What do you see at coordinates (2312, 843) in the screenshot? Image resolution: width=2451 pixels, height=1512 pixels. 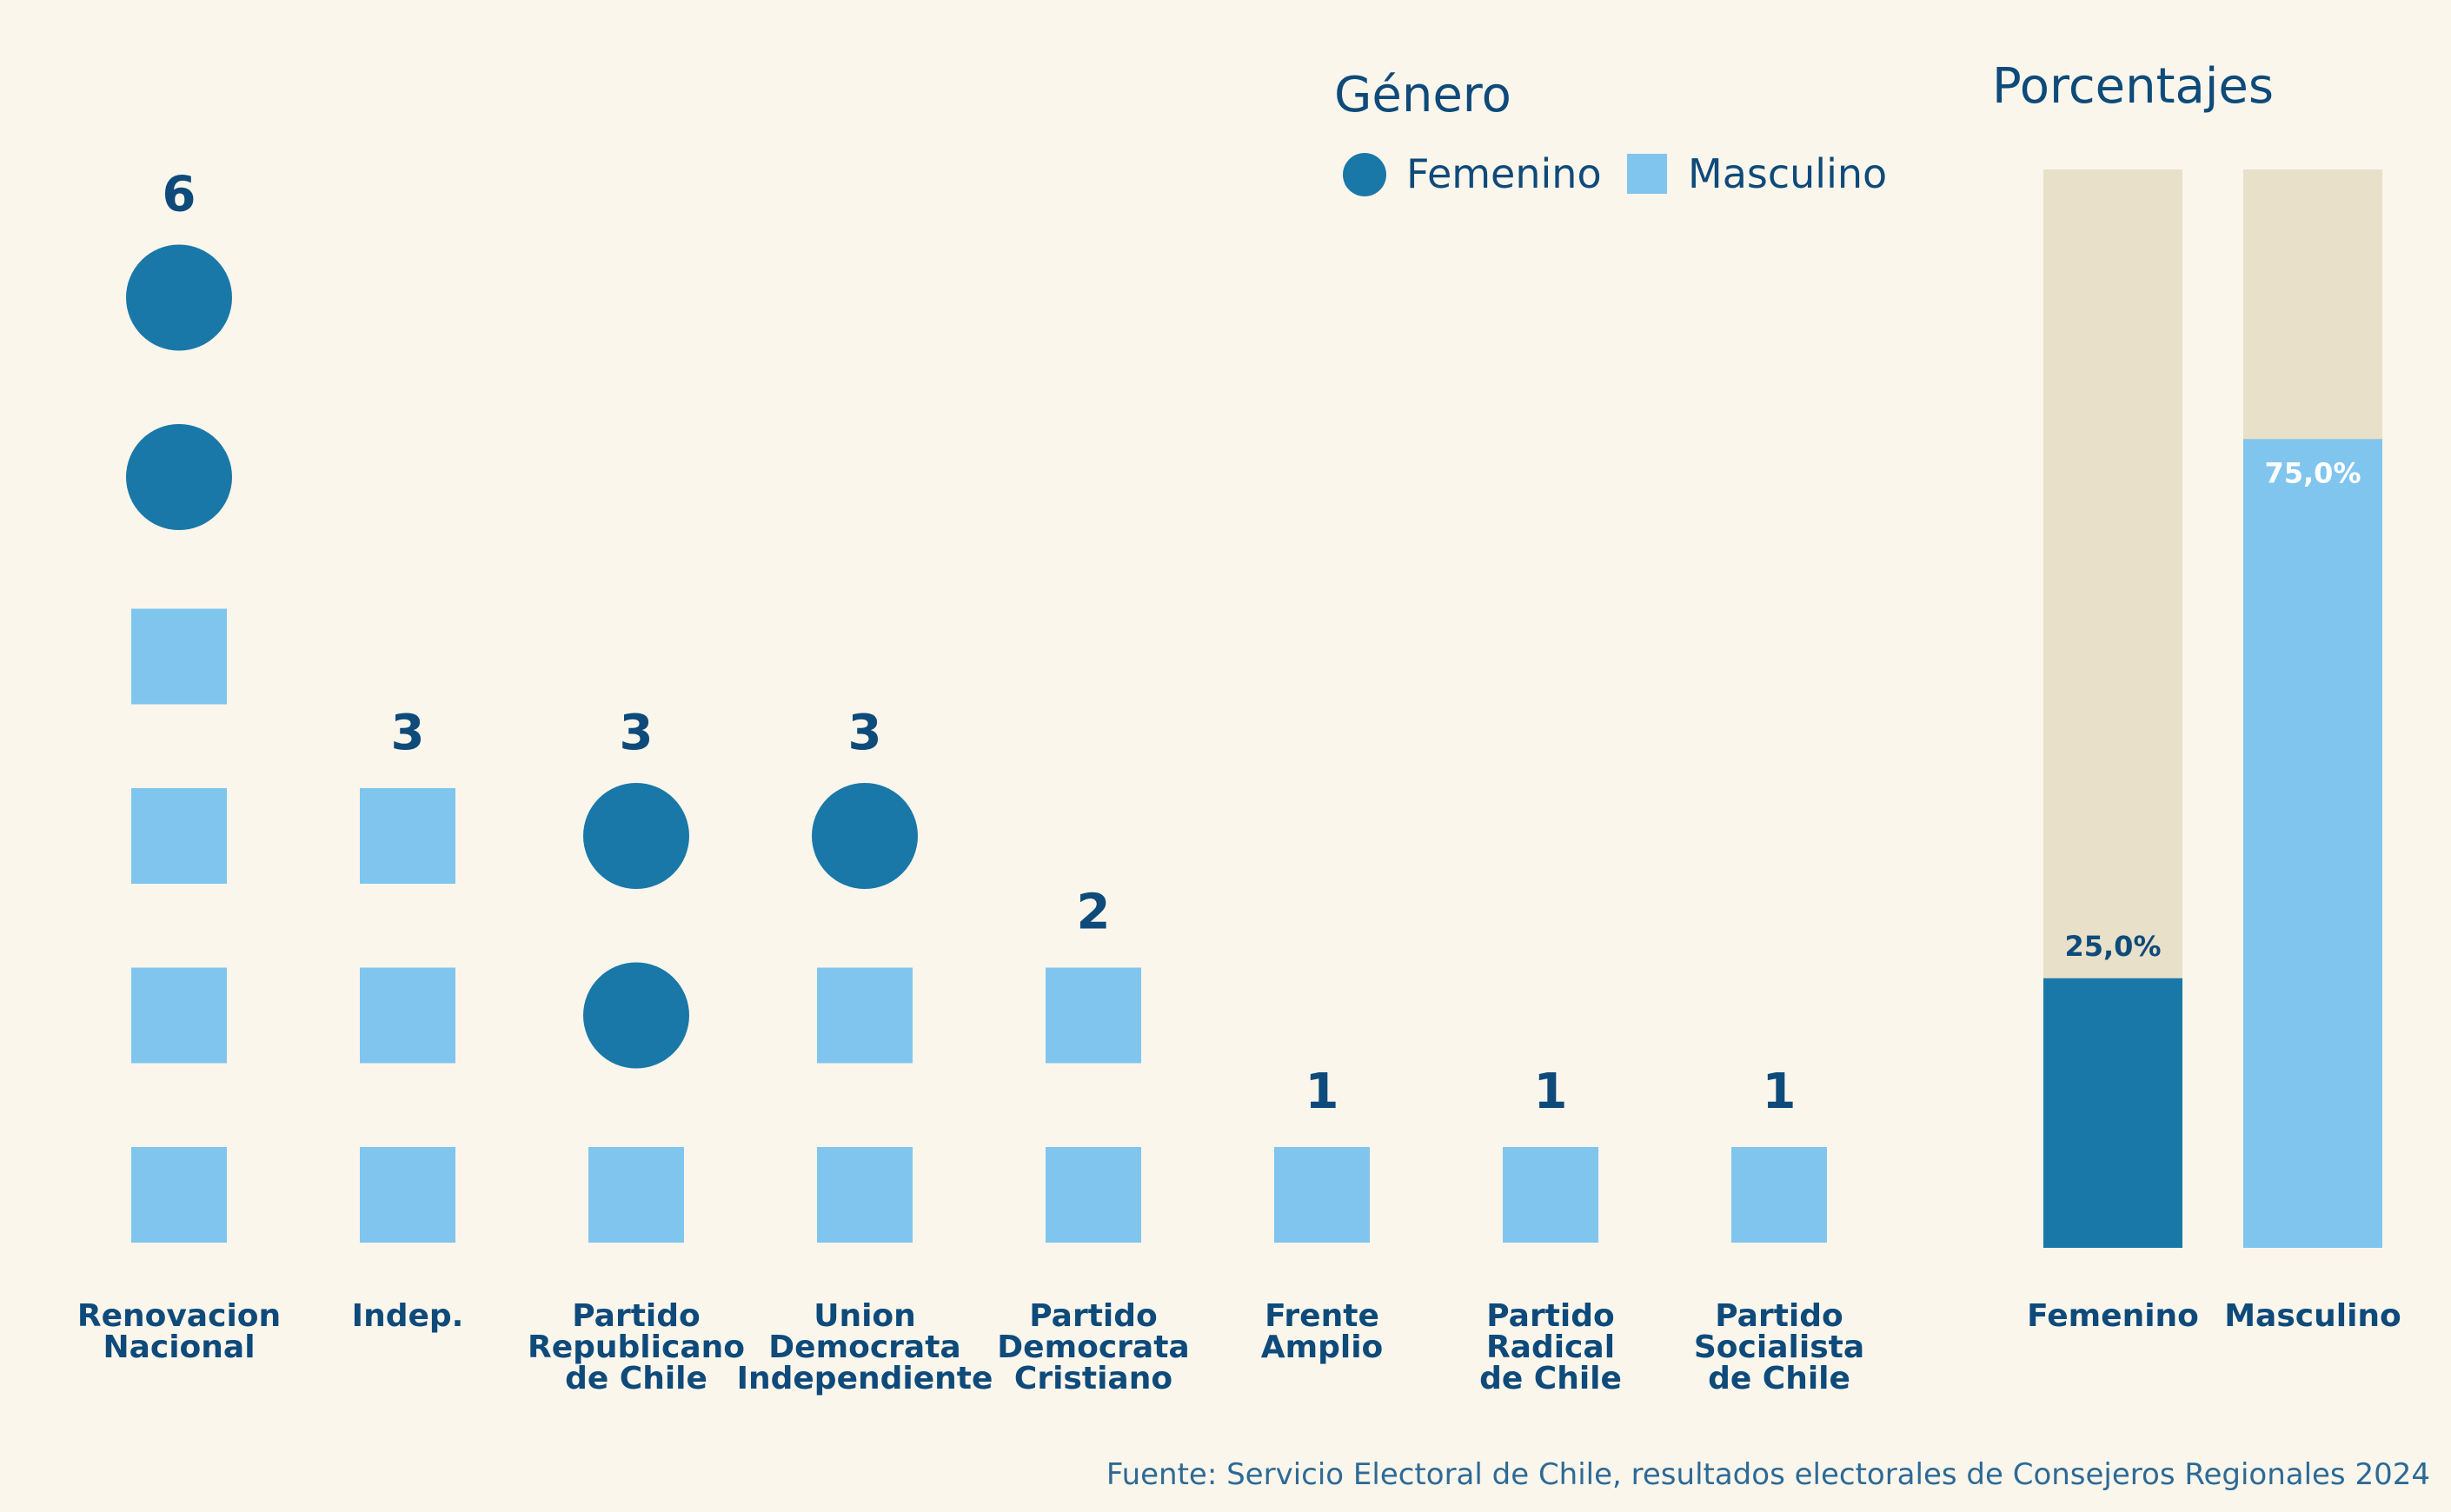 I see `pct-bar-masculino` at bounding box center [2312, 843].